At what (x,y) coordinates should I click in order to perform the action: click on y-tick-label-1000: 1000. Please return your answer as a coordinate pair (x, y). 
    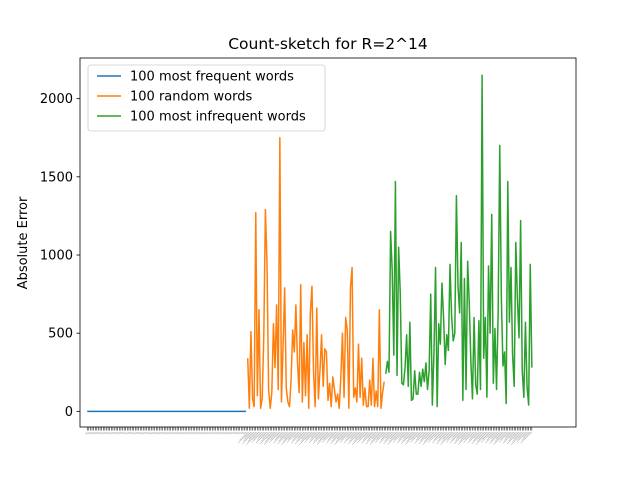
    Looking at the image, I should click on (56, 256).